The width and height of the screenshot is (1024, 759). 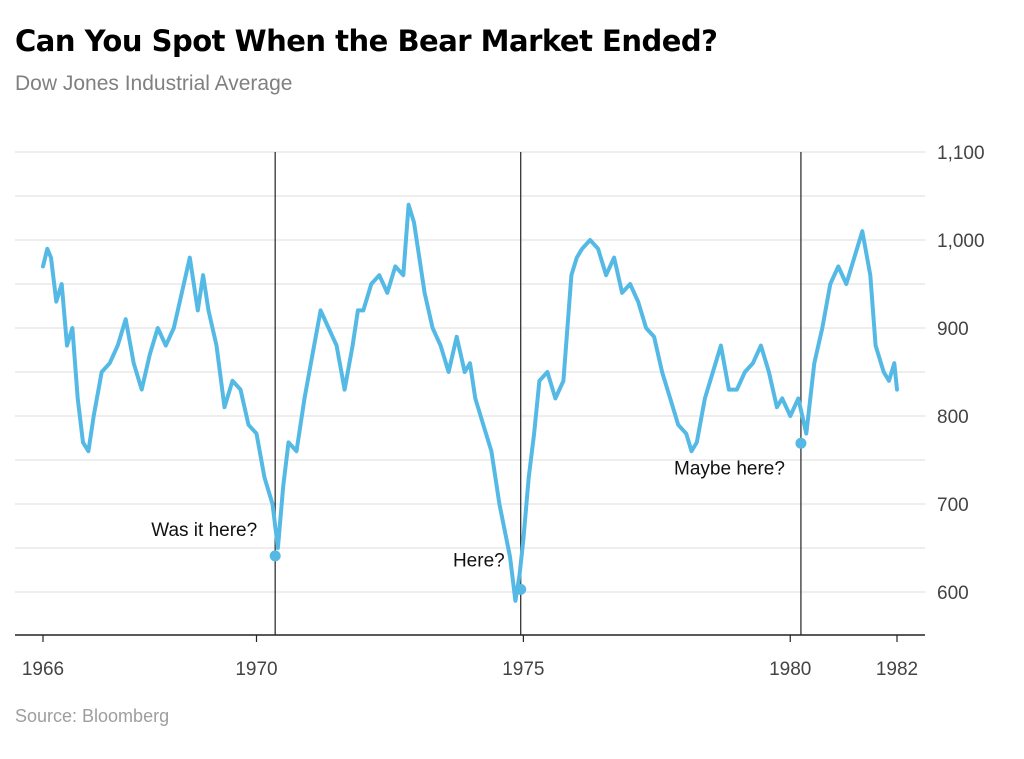 What do you see at coordinates (92, 716) in the screenshot?
I see `source-note: Source: Bloomberg` at bounding box center [92, 716].